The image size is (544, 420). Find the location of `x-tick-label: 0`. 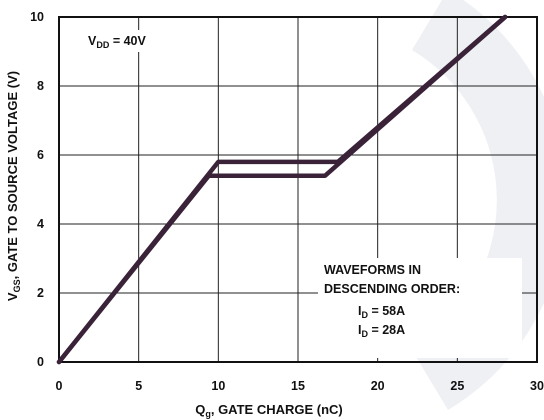

x-tick-label: 0 is located at coordinates (59, 386).